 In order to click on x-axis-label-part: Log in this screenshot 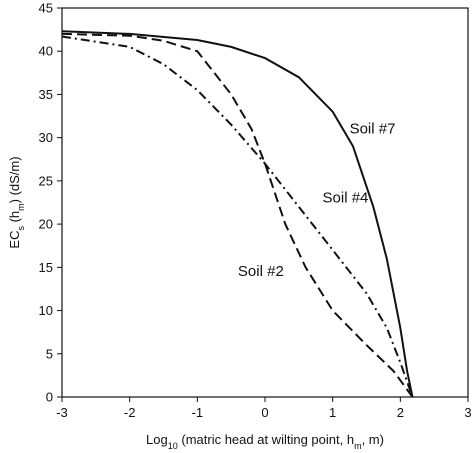, I will do `click(157, 439)`.